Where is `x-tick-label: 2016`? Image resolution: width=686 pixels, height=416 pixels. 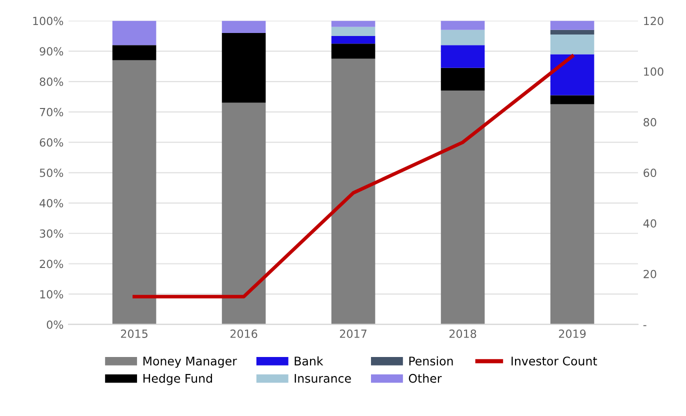
x-tick-label: 2016 is located at coordinates (244, 334).